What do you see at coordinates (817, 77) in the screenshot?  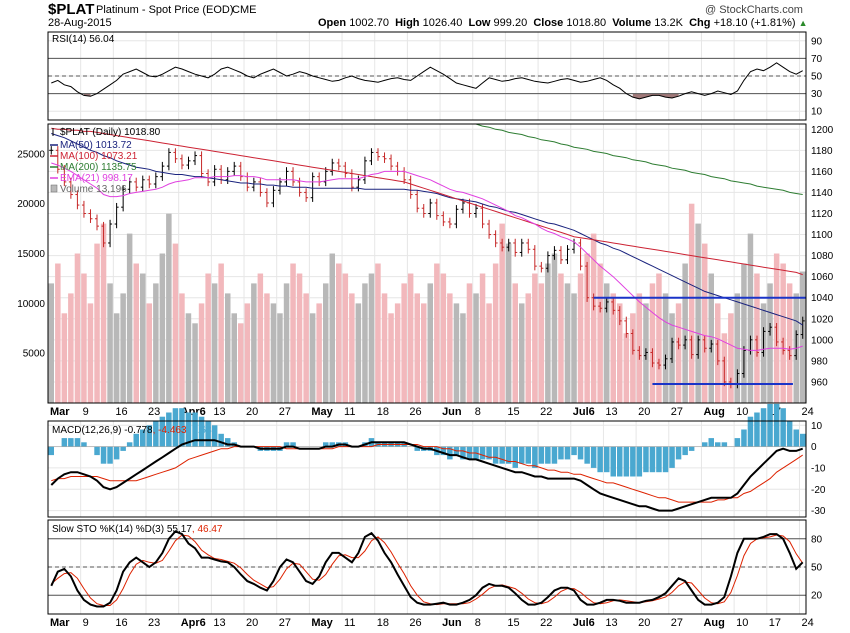 I see `rsi-tick-label: 50` at bounding box center [817, 77].